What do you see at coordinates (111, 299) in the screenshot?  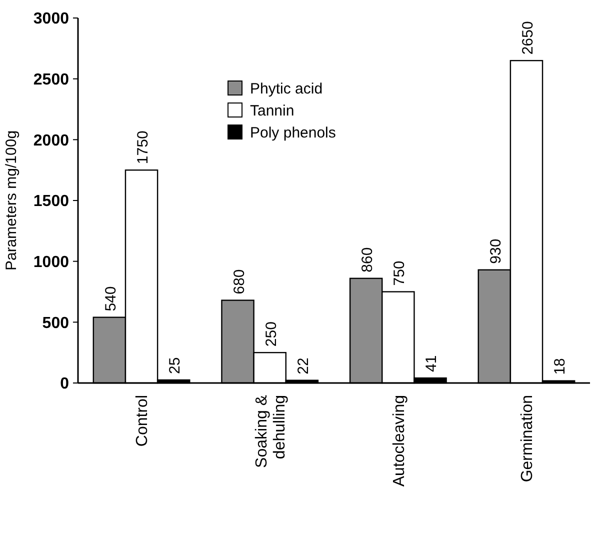 I see `data-label: 540` at bounding box center [111, 299].